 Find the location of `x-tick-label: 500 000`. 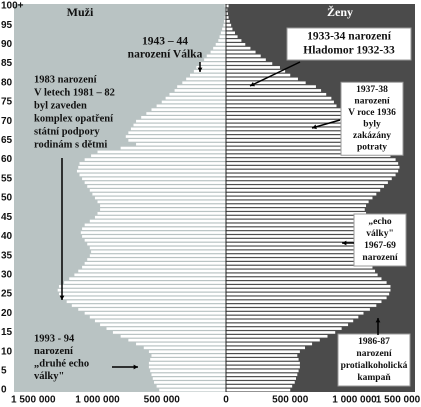

x-tick-label: 500 000 is located at coordinates (162, 400).